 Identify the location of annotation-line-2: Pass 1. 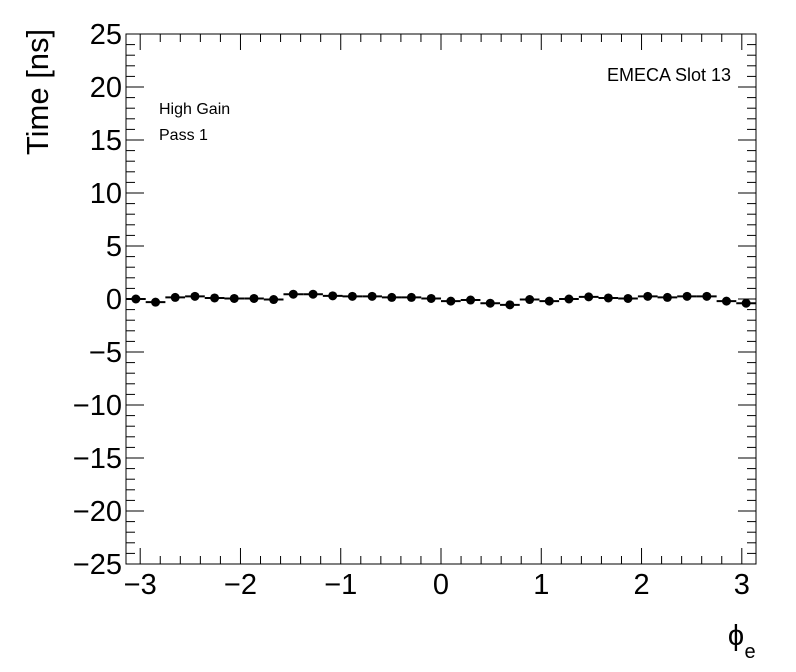
(183, 135).